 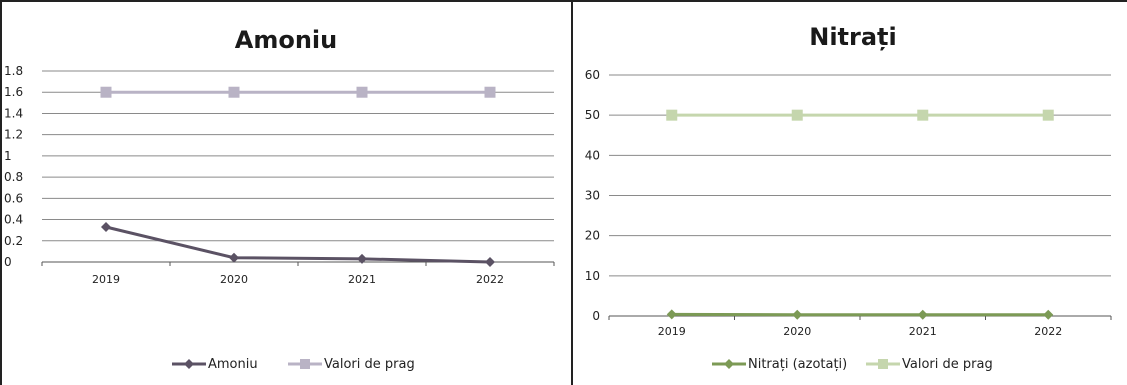 I want to click on chart-title: Nitrați, so click(x=853, y=37).